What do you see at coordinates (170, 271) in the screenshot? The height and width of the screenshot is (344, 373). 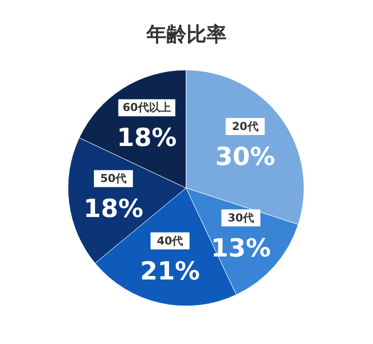 I see `data-label: 21%` at bounding box center [170, 271].